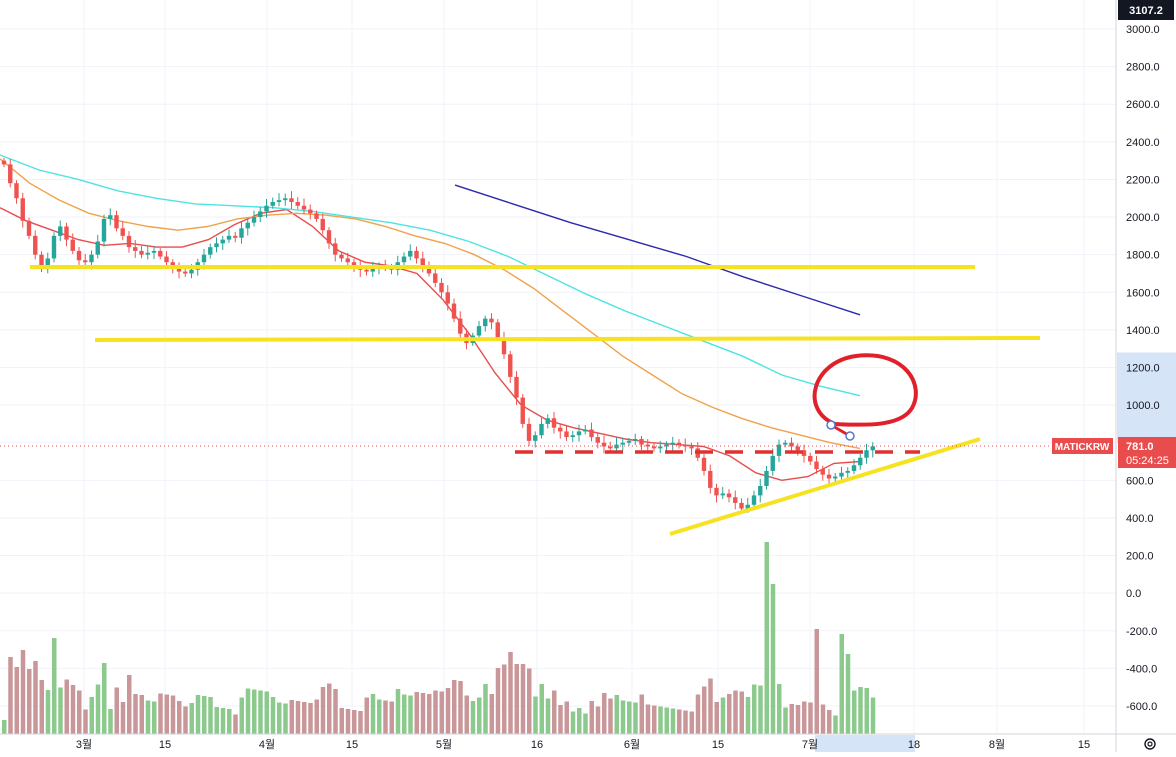 The width and height of the screenshot is (1176, 757). I want to click on time-axis: 3월 15 4월 15 5월 16 6월 15 7월 18 8월 15, so click(588, 742).